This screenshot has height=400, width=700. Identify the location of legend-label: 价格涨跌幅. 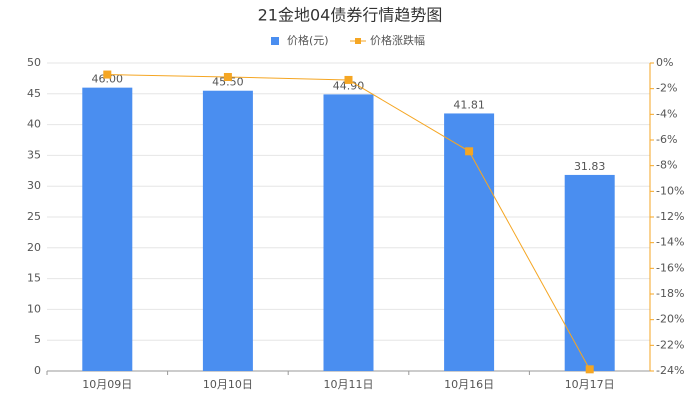
(397, 40).